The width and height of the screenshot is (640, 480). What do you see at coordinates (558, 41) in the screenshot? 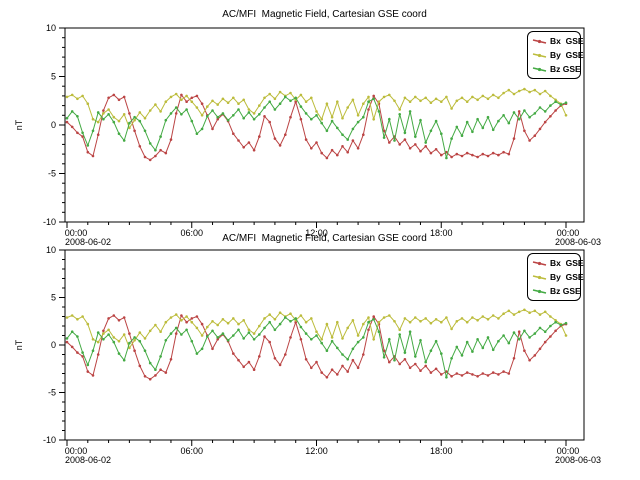
I see `legend-item-bx: Bx GSE` at bounding box center [558, 41].